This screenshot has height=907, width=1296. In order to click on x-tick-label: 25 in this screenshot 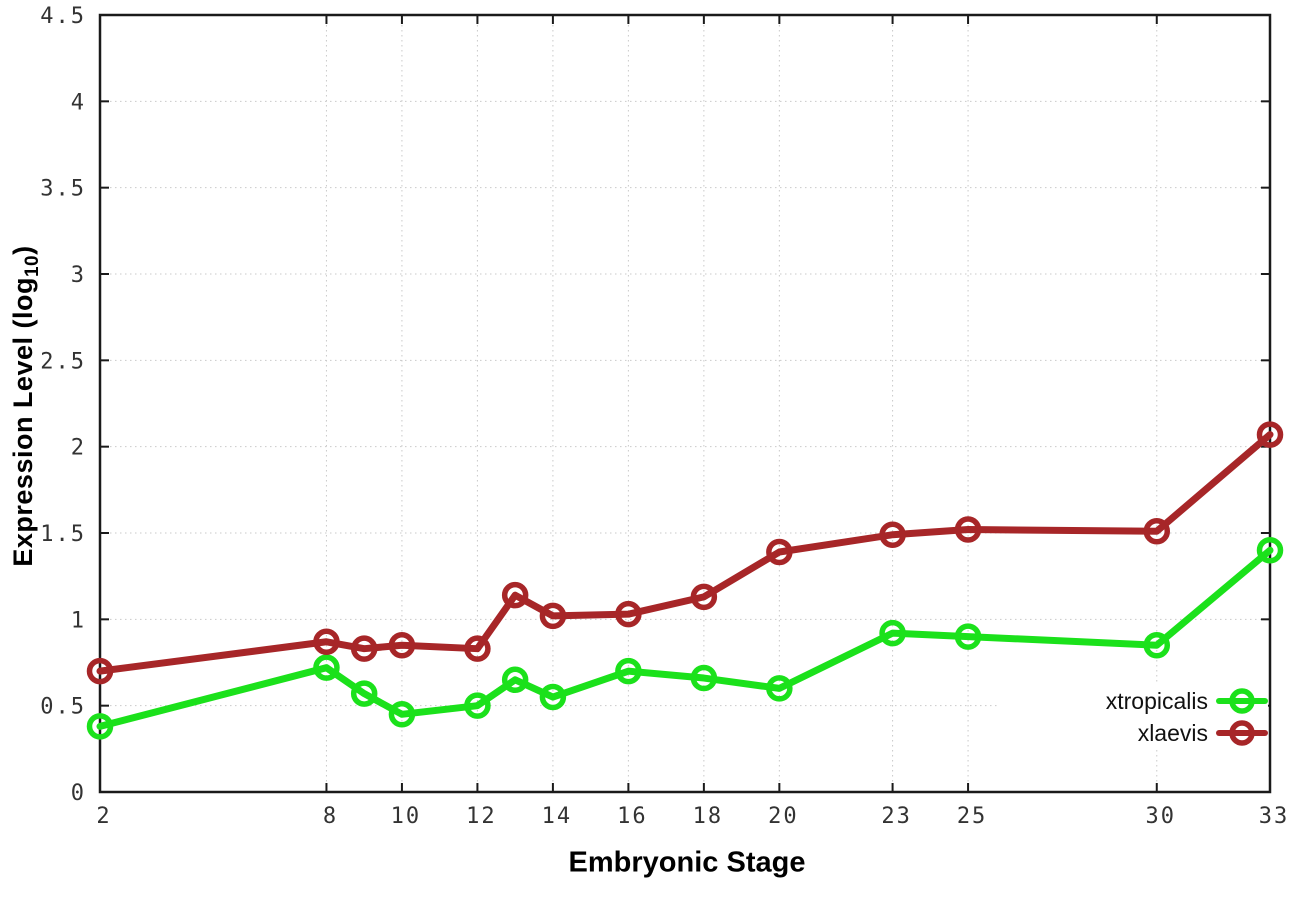, I will do `click(972, 816)`.